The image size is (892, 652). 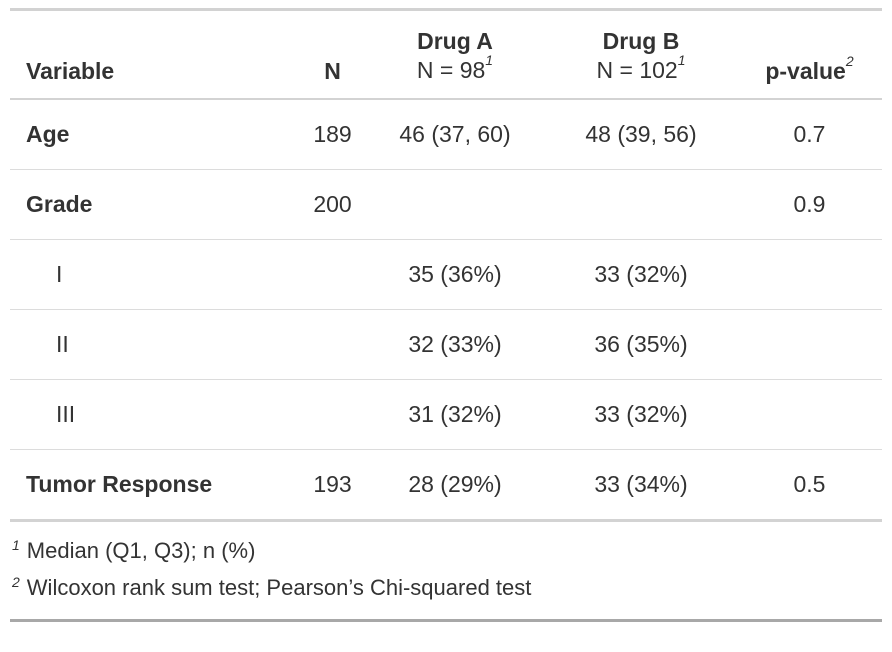 What do you see at coordinates (155, 274) in the screenshot?
I see `row-label-level: I` at bounding box center [155, 274].